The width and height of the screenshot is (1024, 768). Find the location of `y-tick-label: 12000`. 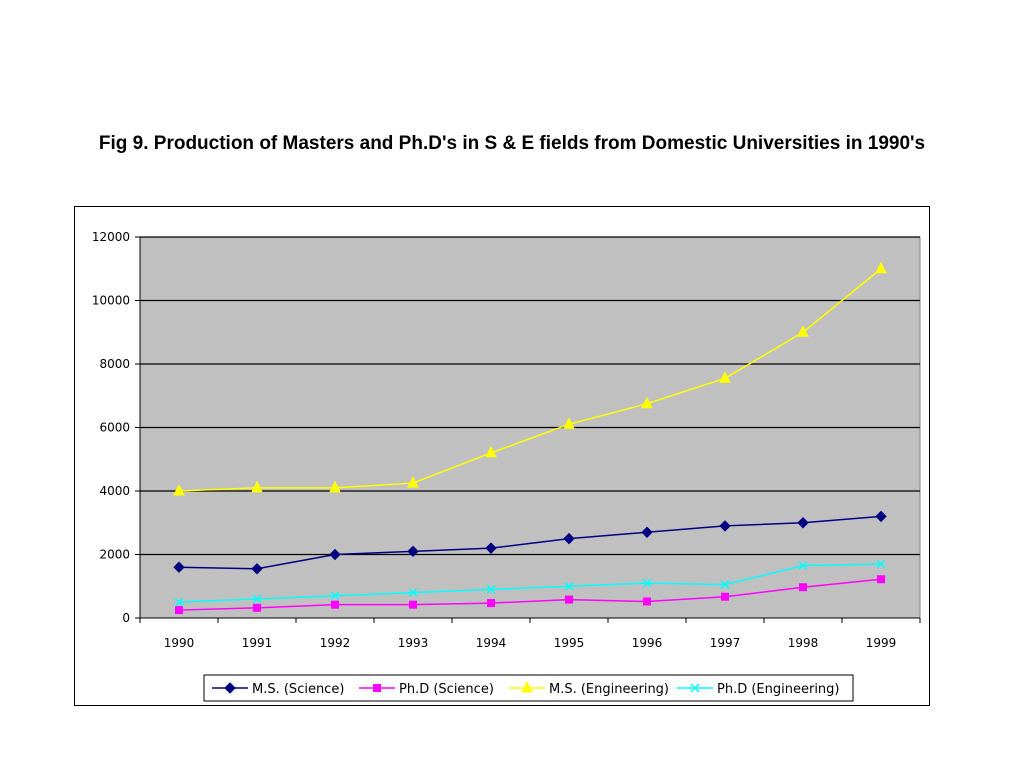

y-tick-label: 12000 is located at coordinates (111, 237).